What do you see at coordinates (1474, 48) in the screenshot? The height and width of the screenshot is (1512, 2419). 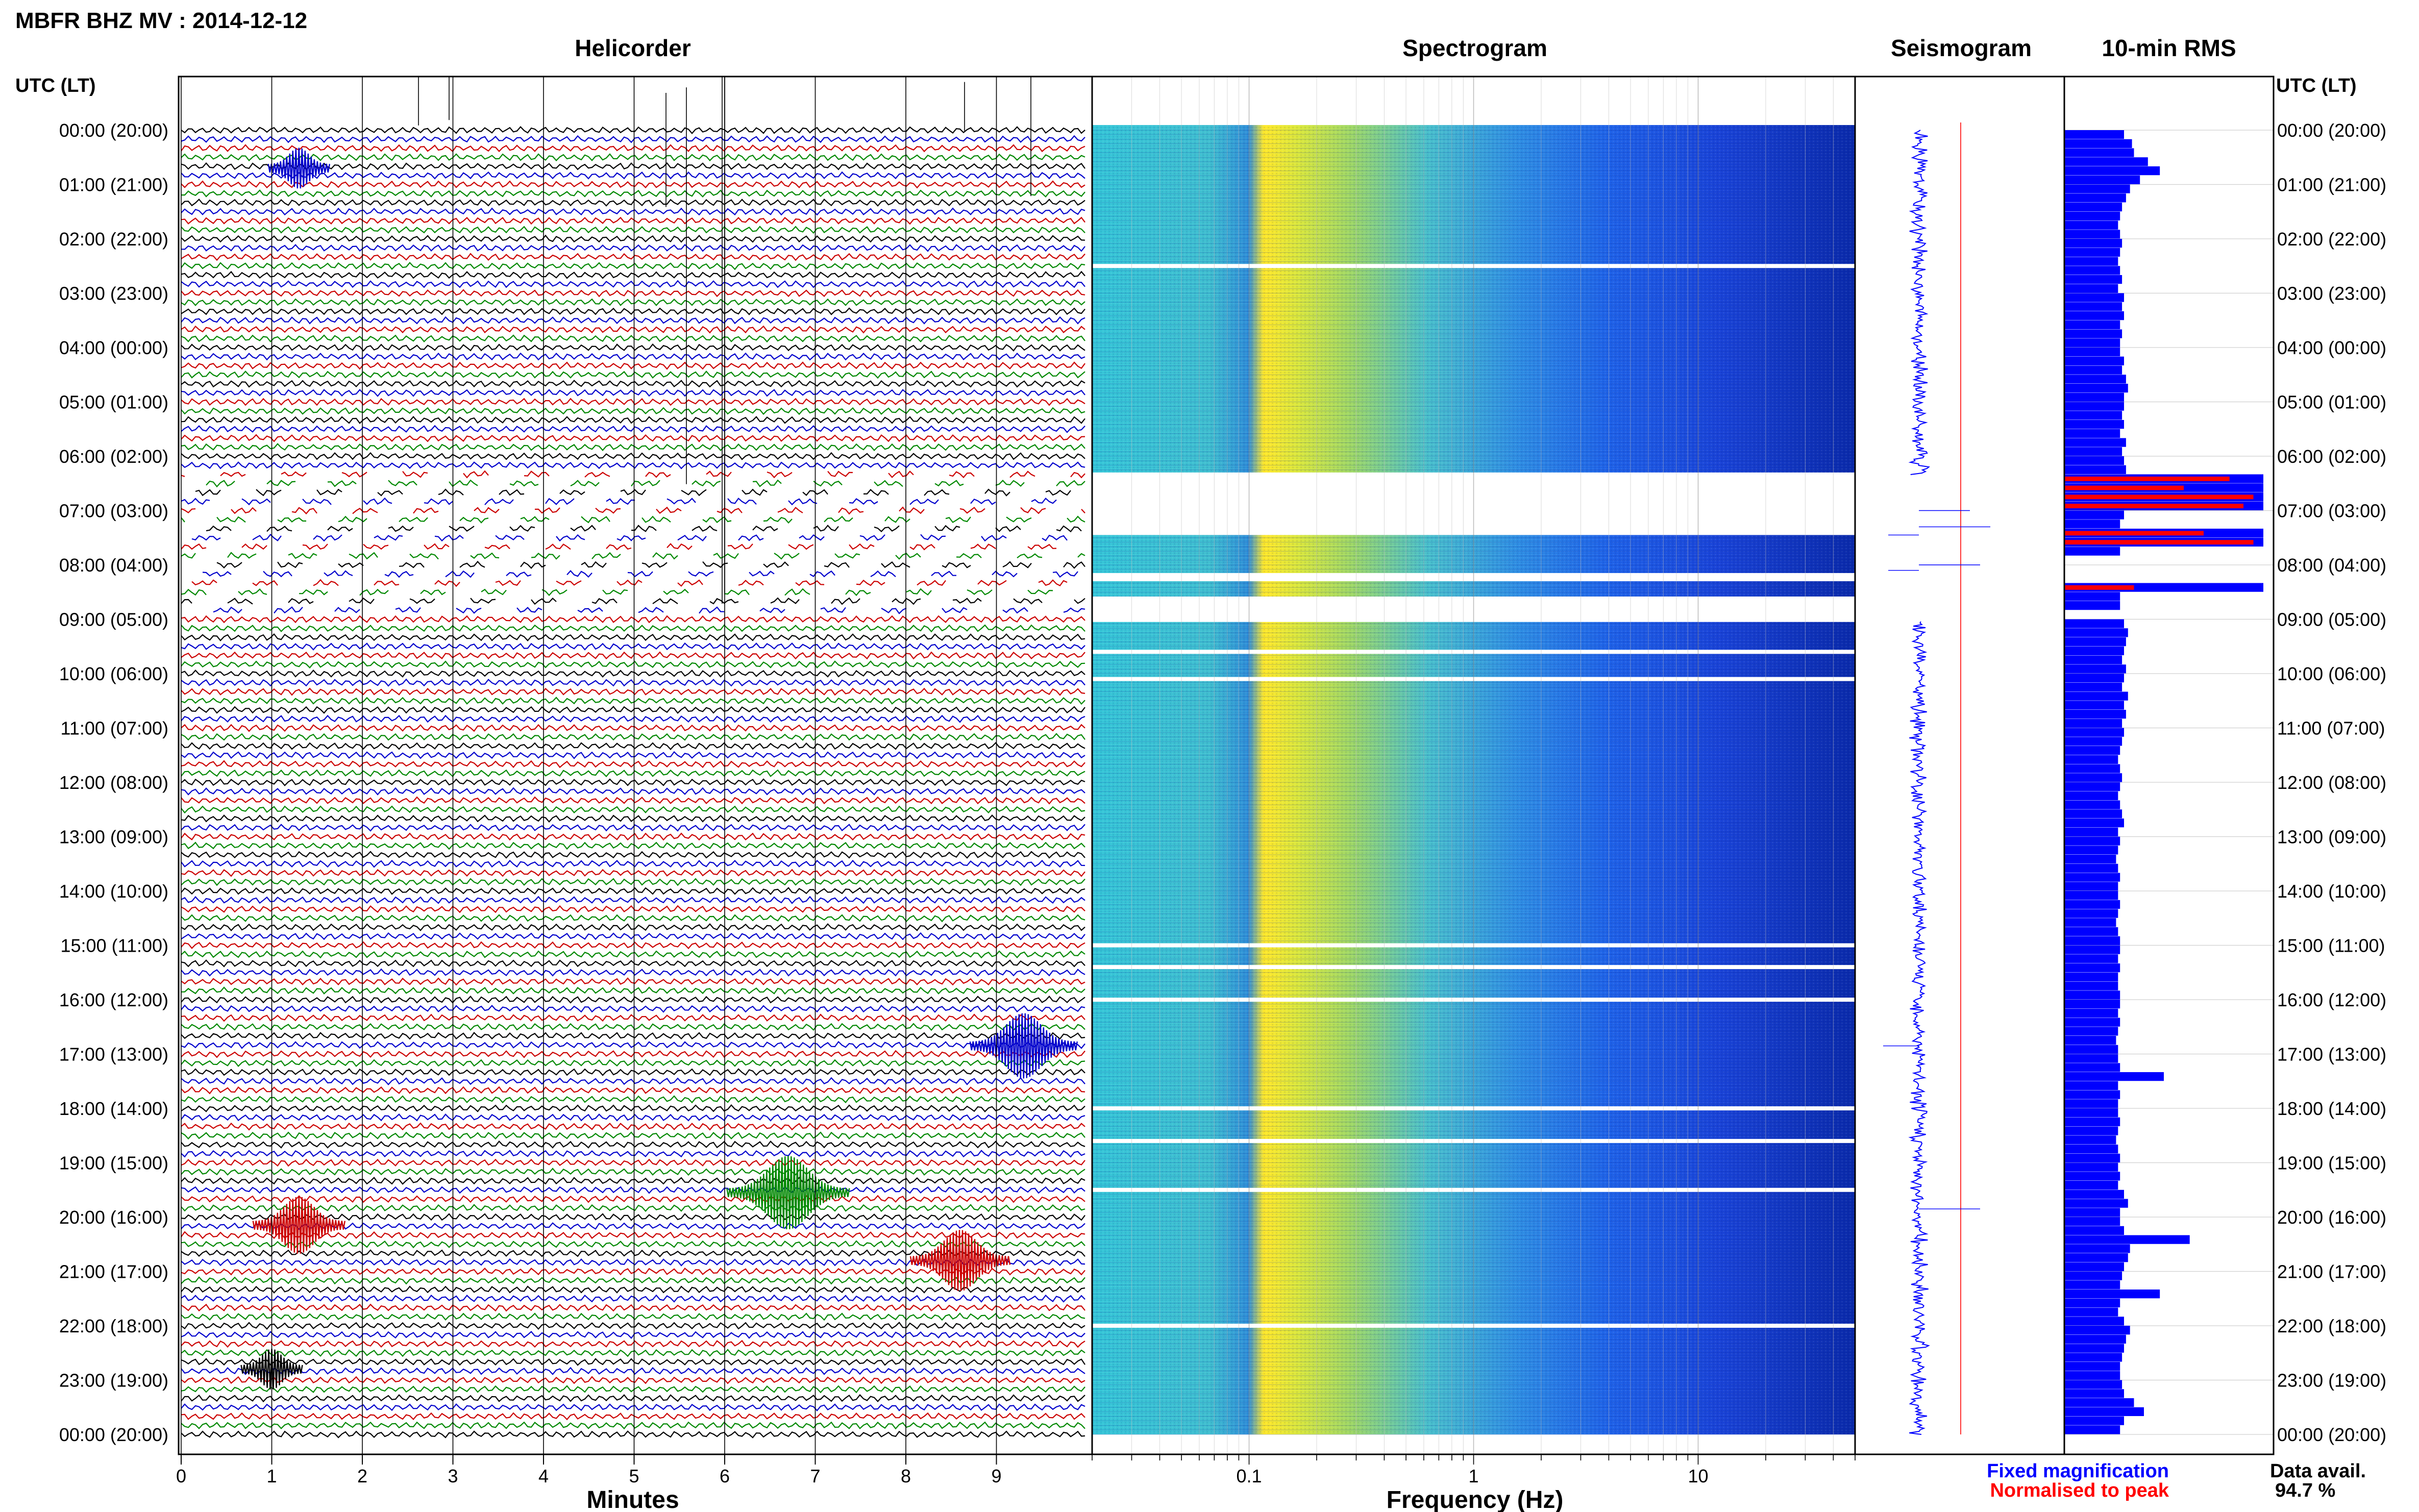 I see `spectrogram-title: Spectrogram` at bounding box center [1474, 48].